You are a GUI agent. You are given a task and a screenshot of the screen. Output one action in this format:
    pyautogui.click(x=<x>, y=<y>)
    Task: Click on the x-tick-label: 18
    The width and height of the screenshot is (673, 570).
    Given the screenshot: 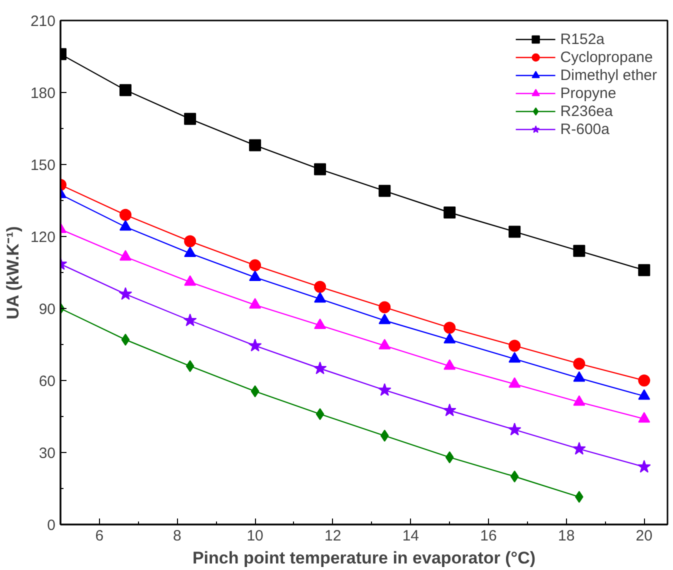 What is the action you would take?
    pyautogui.click(x=566, y=536)
    